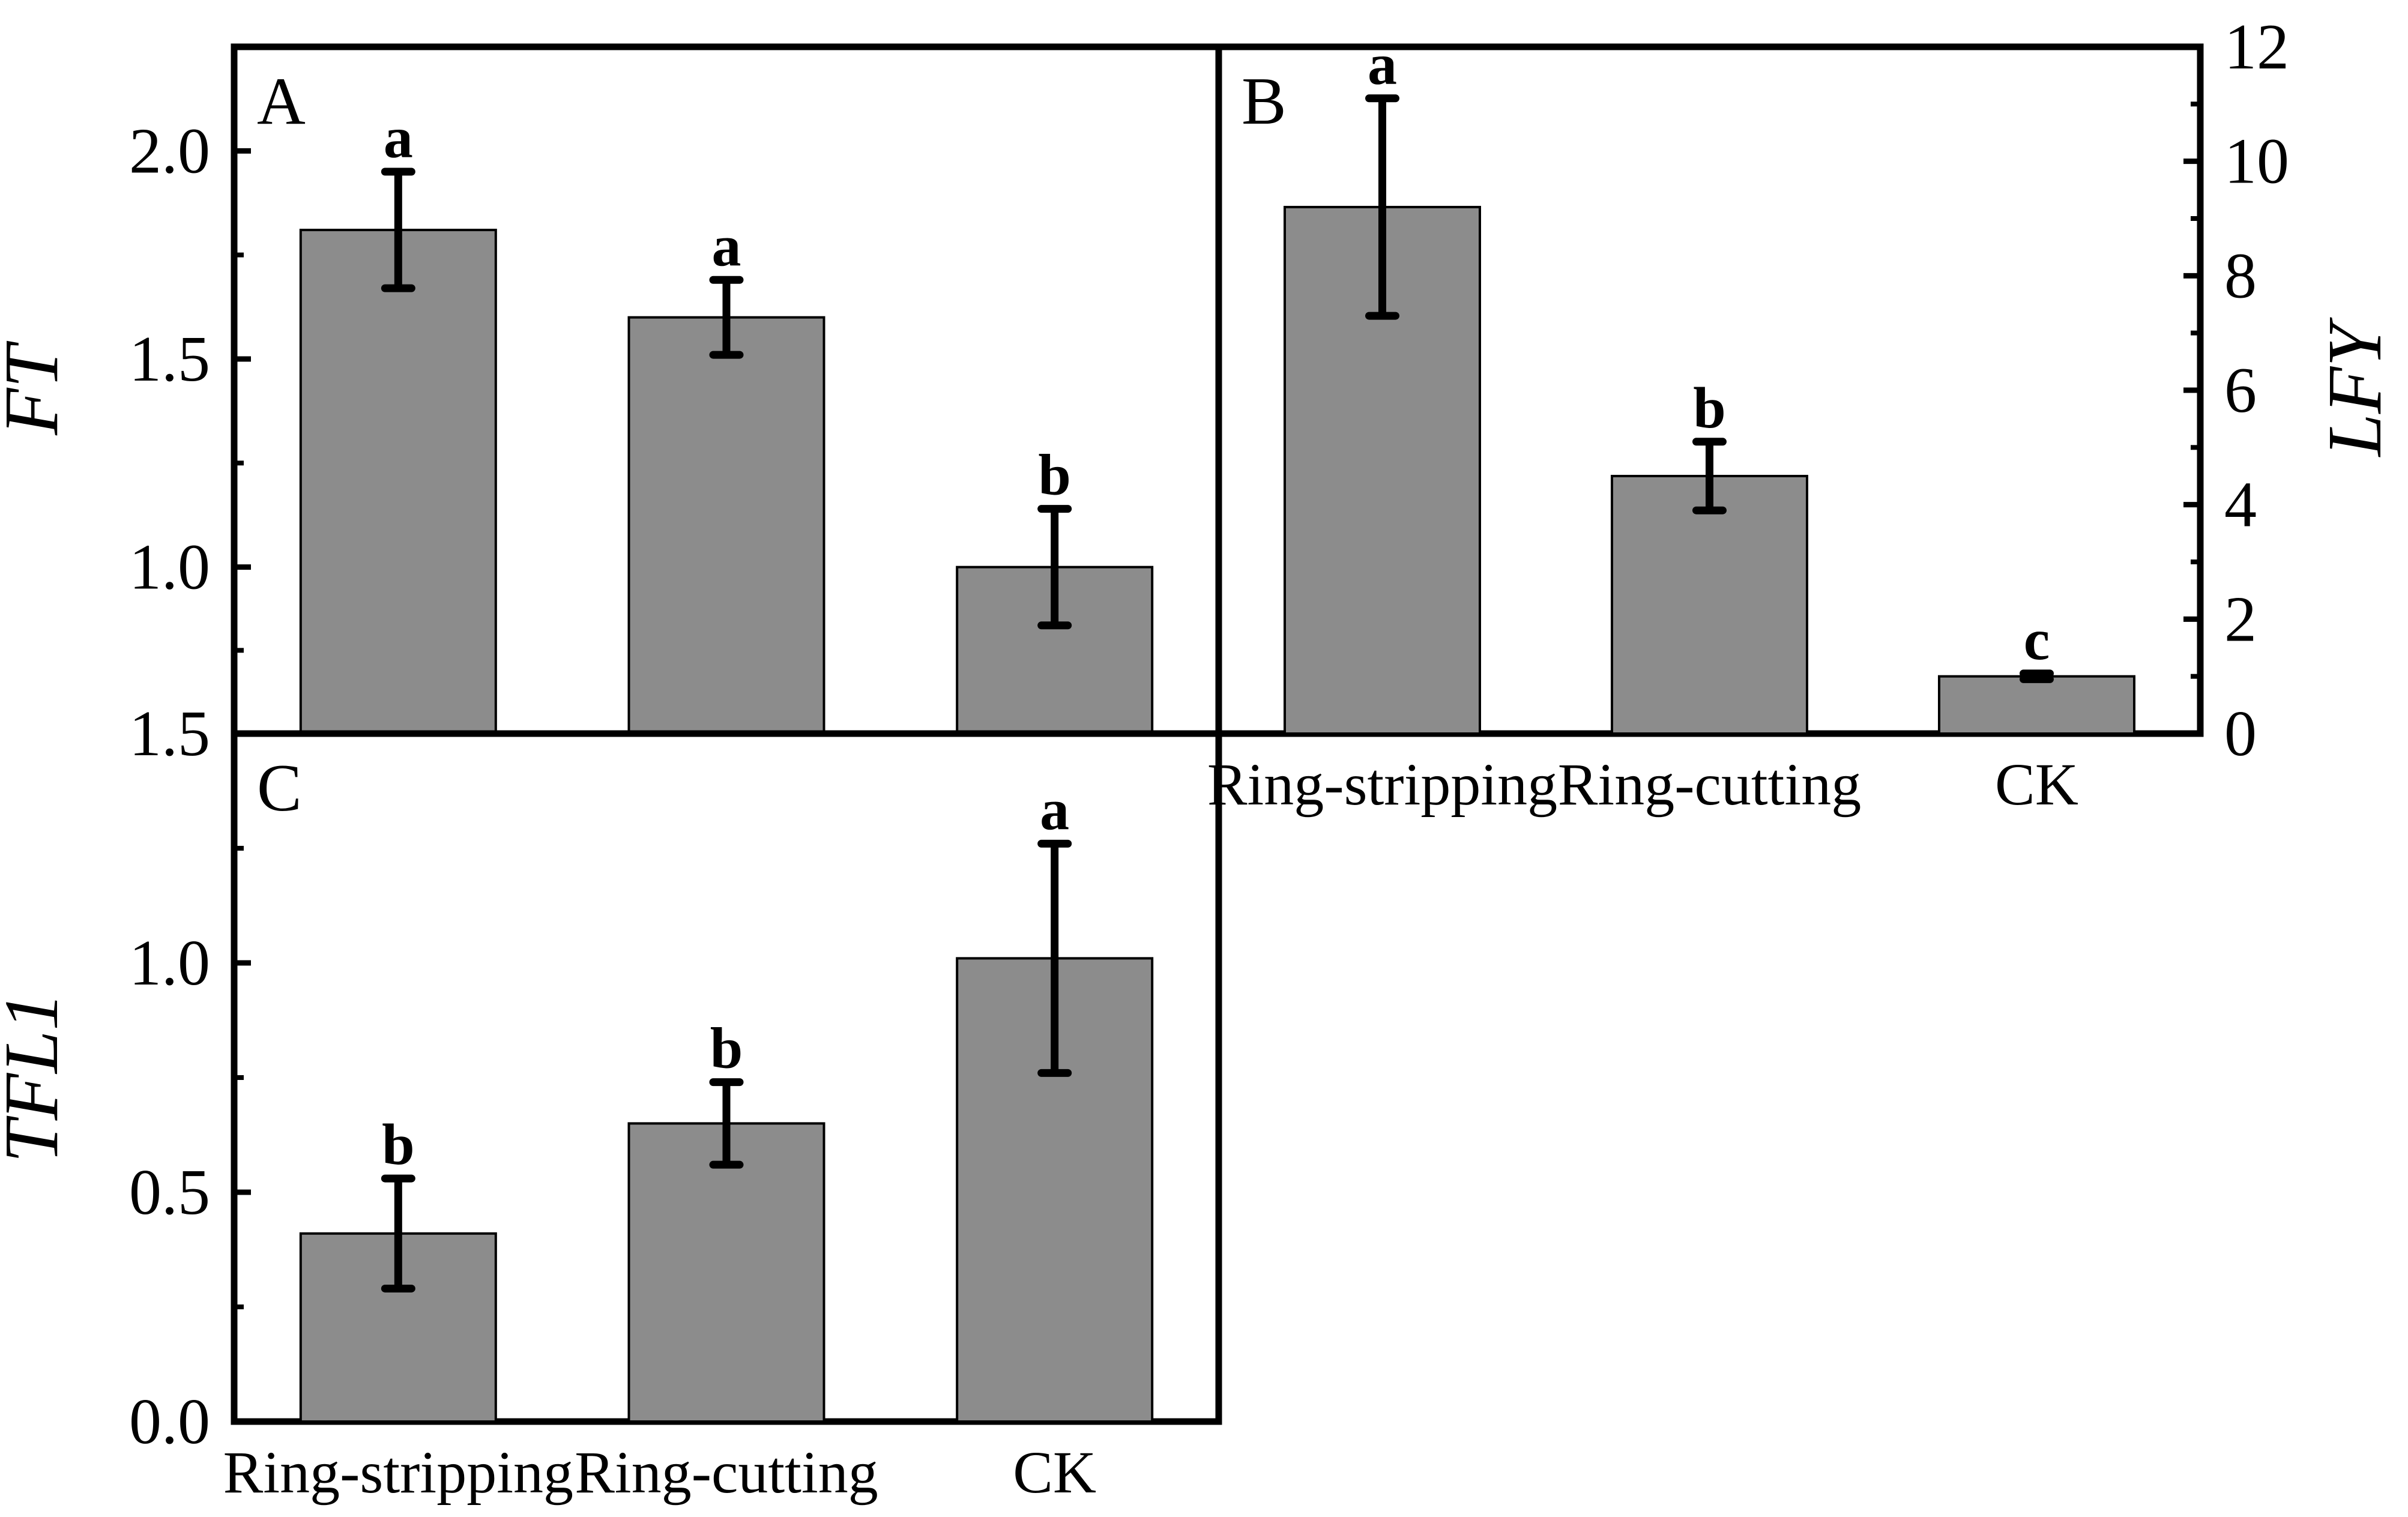  I want to click on y-tick-label: 6, so click(2241, 390).